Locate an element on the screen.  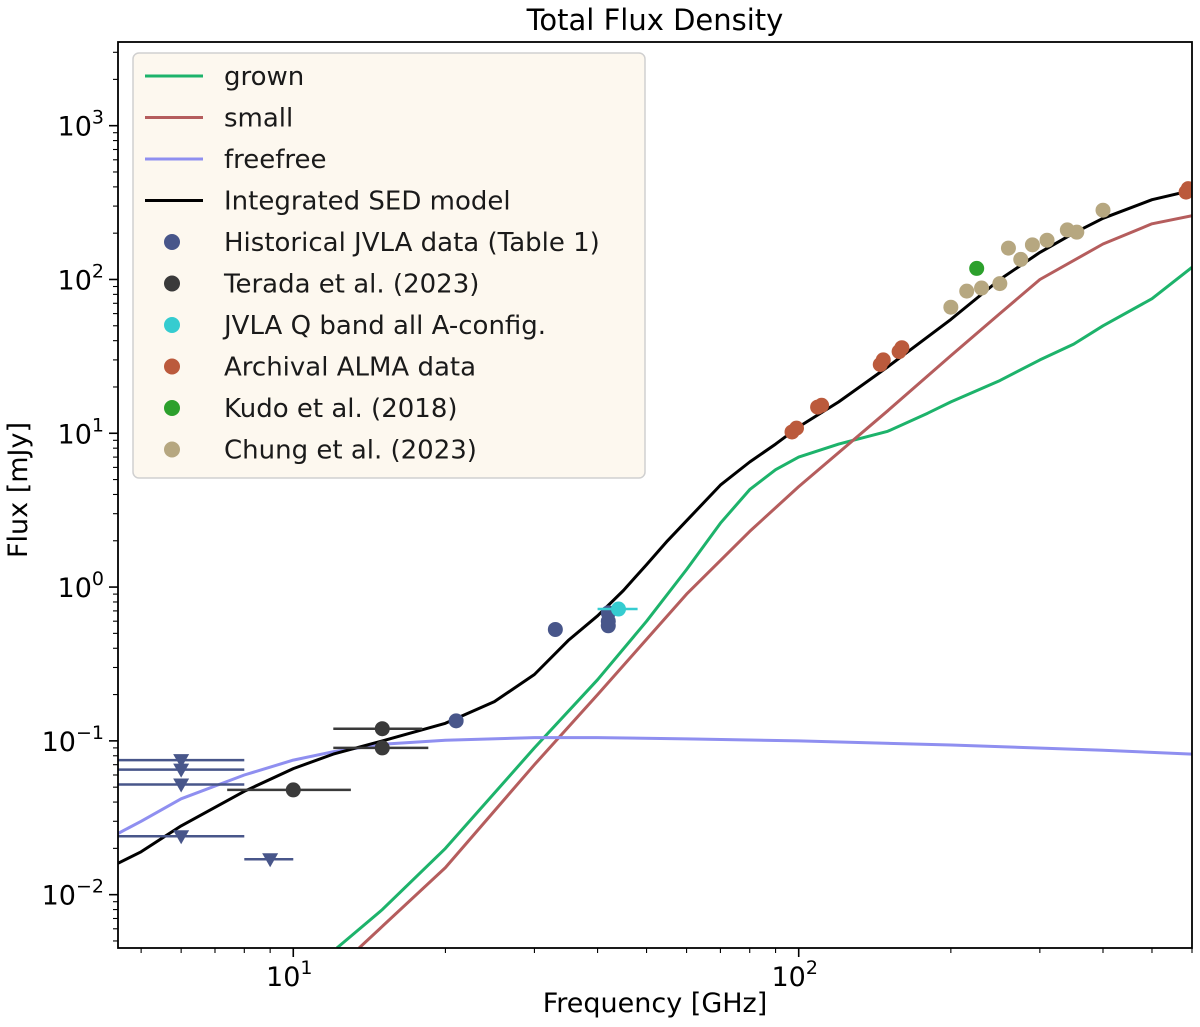
y-tick-label: 10⁻¹ is located at coordinates (73, 740).